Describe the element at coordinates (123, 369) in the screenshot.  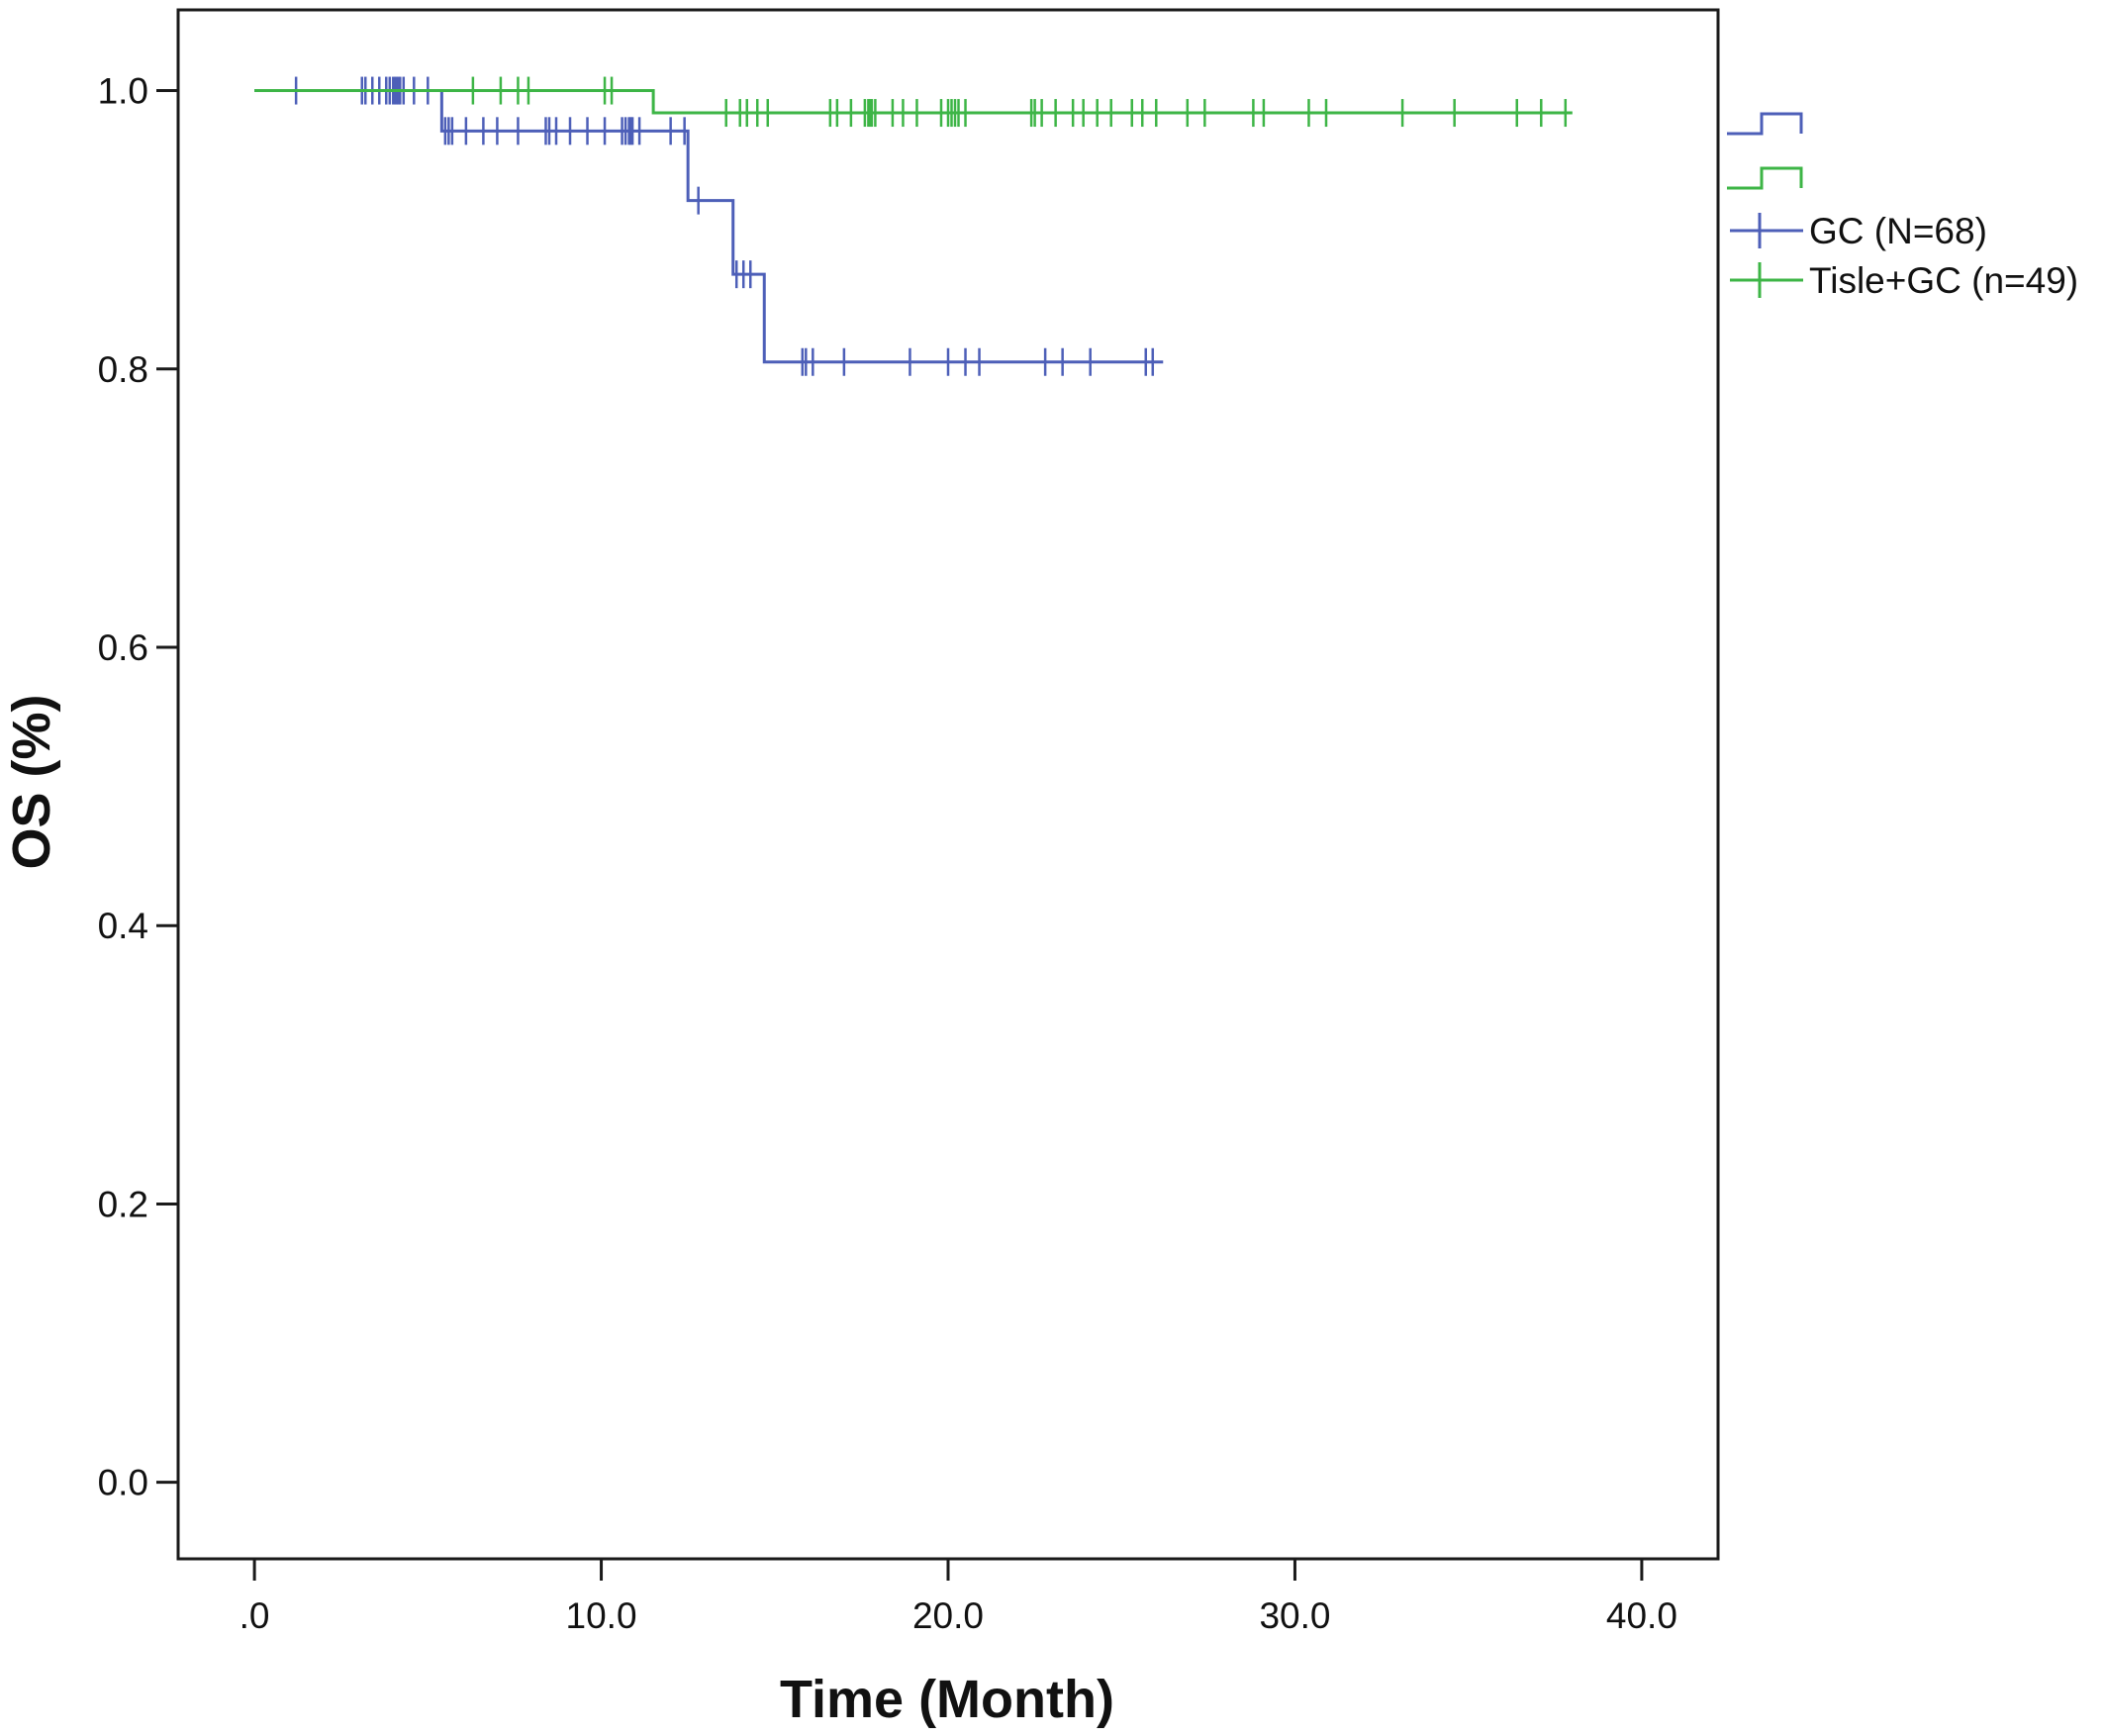
I see `y-tick-label: 0.8` at that location.